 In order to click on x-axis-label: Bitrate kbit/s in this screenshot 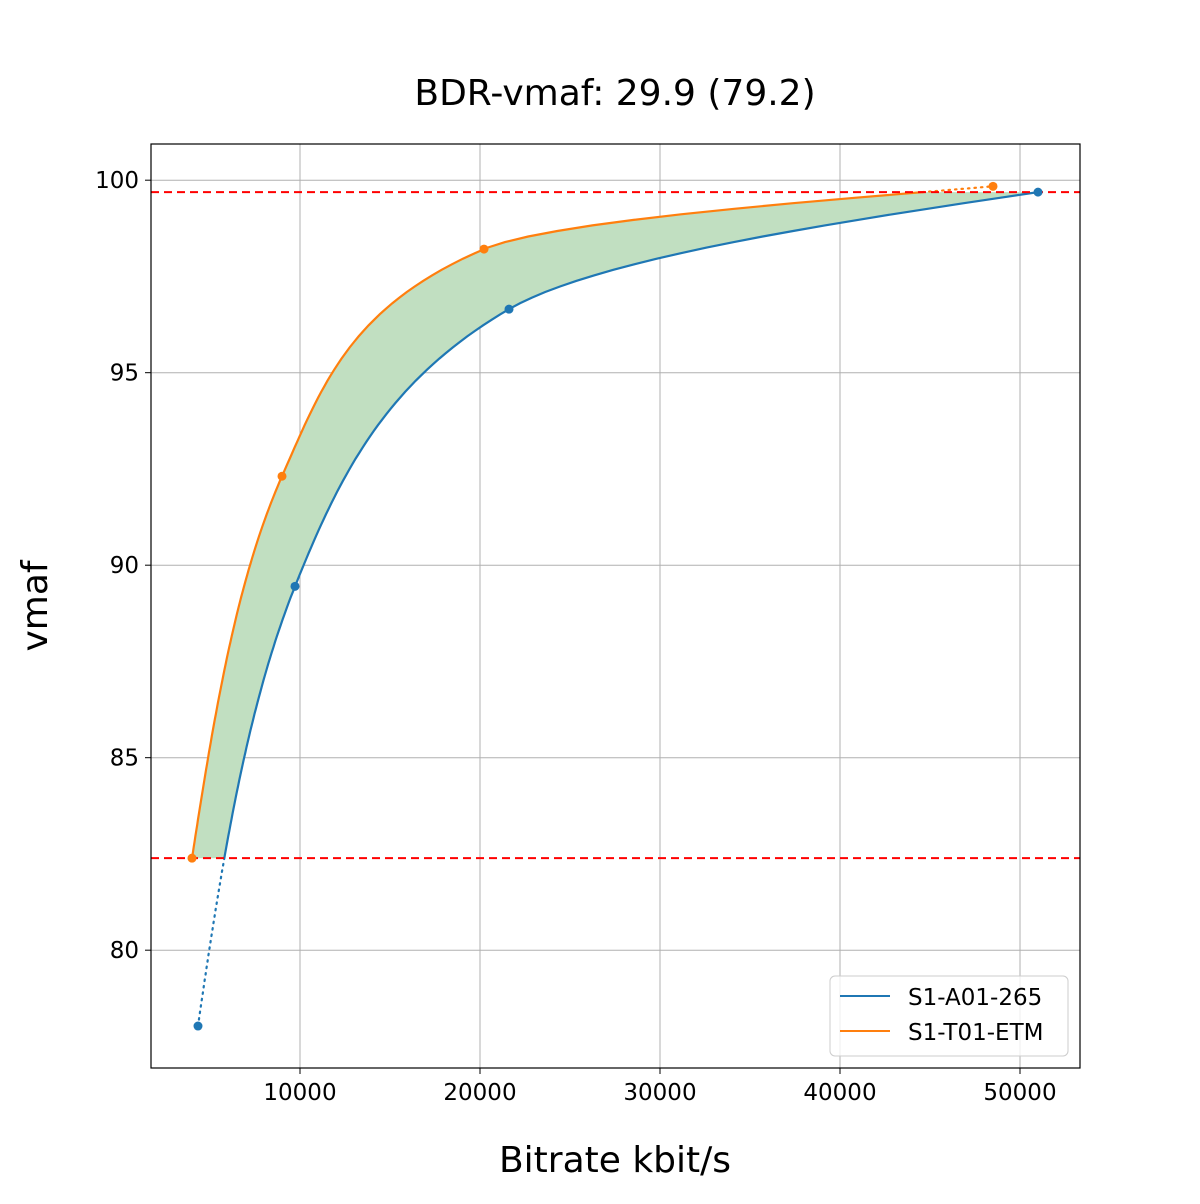, I will do `click(615, 1160)`.